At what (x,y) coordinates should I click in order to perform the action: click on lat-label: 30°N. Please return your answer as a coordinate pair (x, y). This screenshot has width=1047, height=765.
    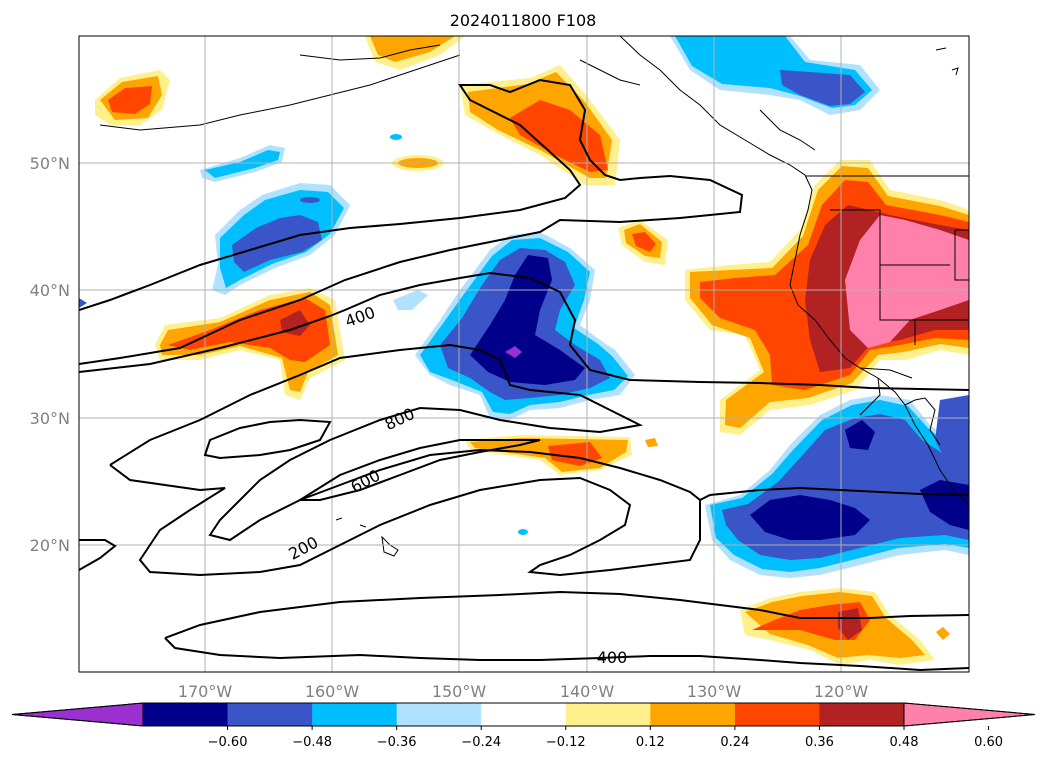
    Looking at the image, I should click on (50, 418).